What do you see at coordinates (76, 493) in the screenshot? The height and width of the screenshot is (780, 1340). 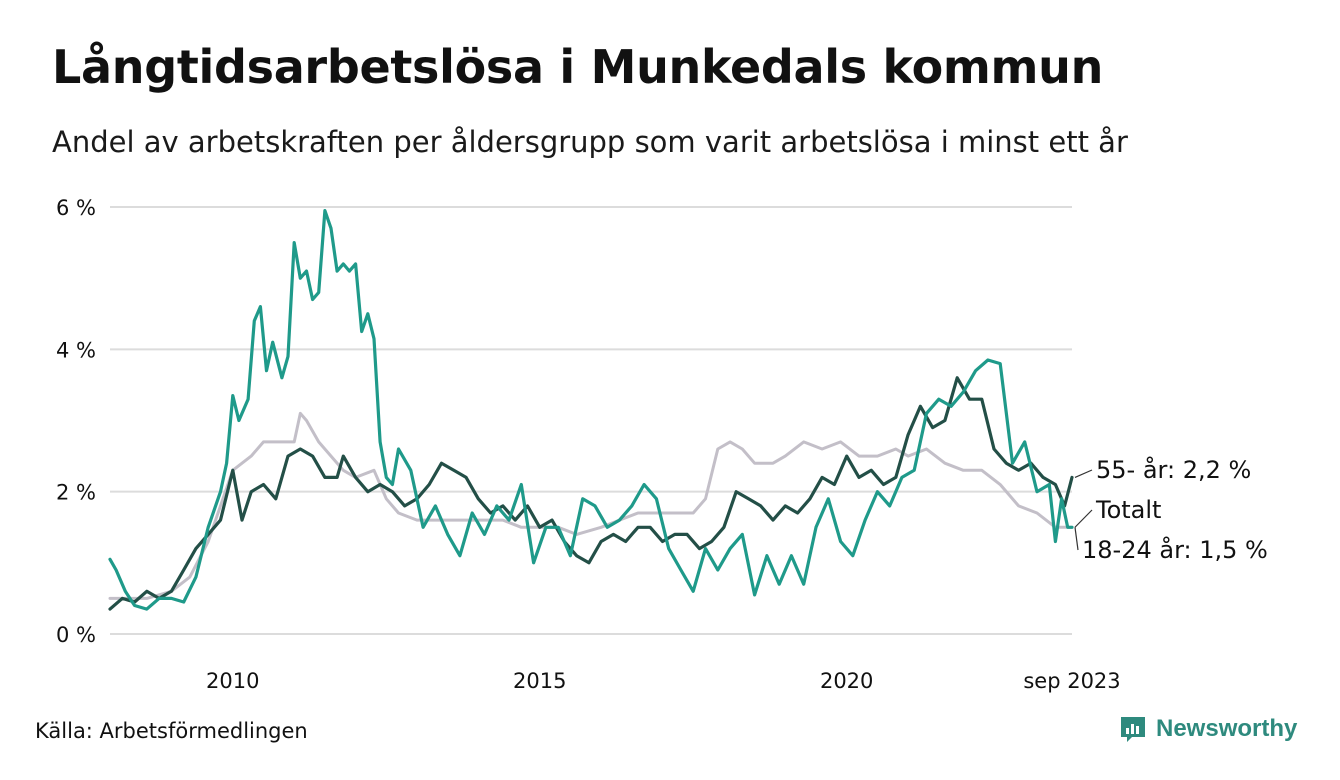 I see `y-tick-label: 2 %` at bounding box center [76, 493].